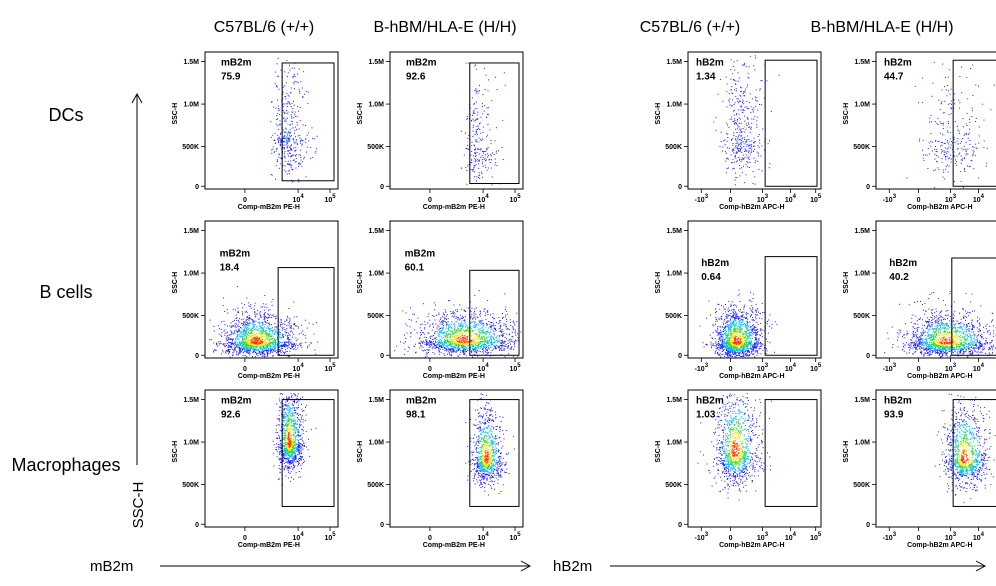 The image size is (996, 586). I want to click on x-axis-title: Comp-mB2m PE-H, so click(269, 207).